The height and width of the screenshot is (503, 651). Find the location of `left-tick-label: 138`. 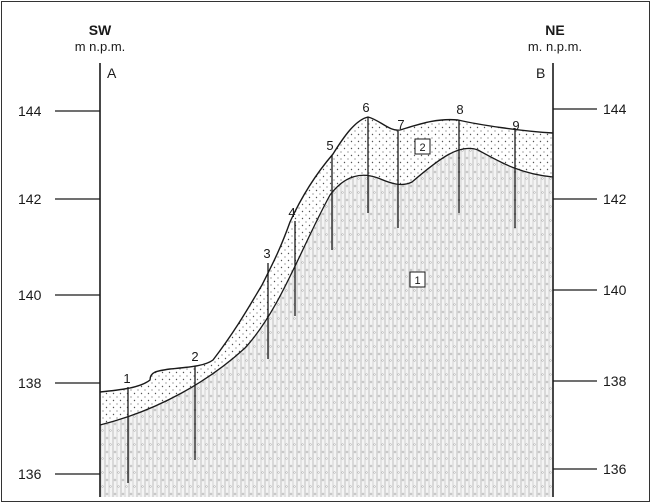

left-tick-label: 138 is located at coordinates (30, 383).